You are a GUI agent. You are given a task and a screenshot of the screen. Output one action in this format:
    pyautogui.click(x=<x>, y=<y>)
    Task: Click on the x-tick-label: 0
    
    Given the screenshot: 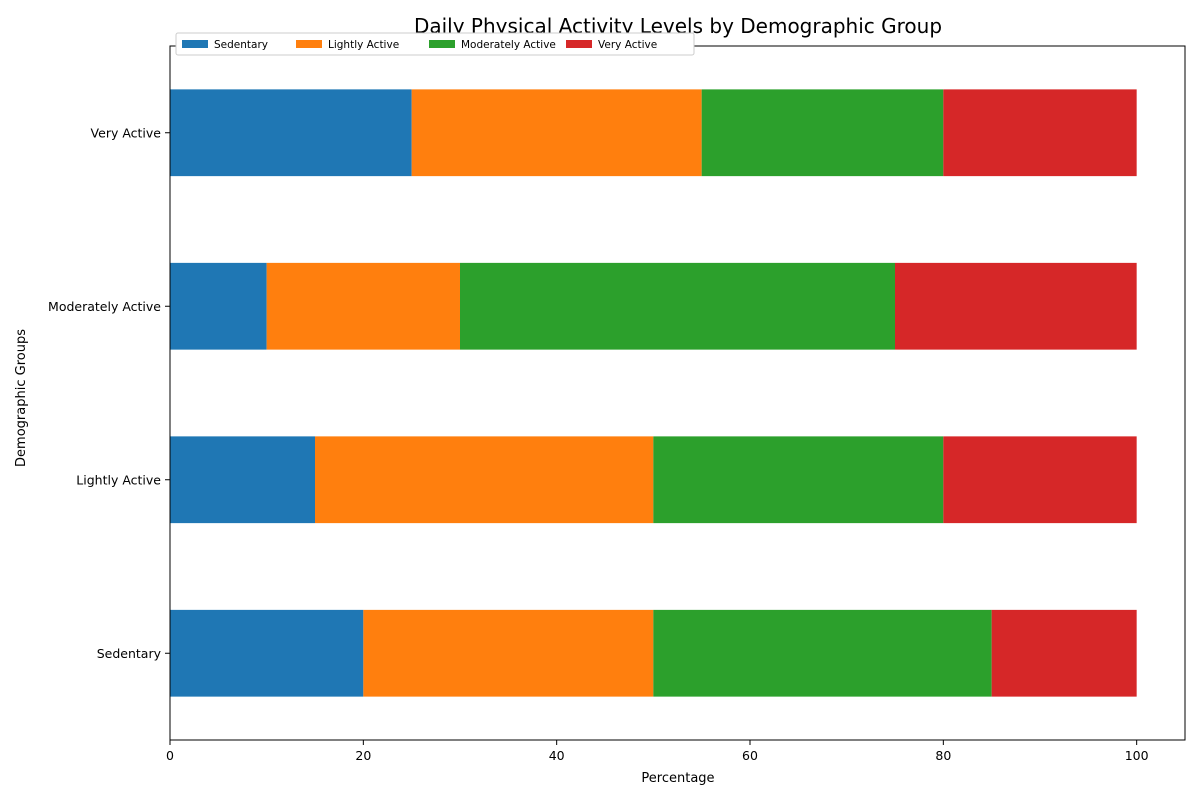 What is the action you would take?
    pyautogui.click(x=170, y=755)
    